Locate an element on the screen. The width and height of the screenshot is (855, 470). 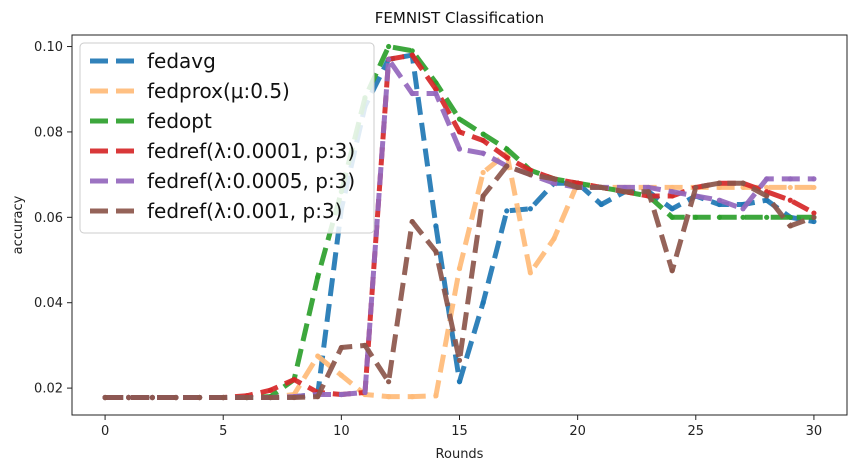
x-tick-label: 25 is located at coordinates (696, 431).